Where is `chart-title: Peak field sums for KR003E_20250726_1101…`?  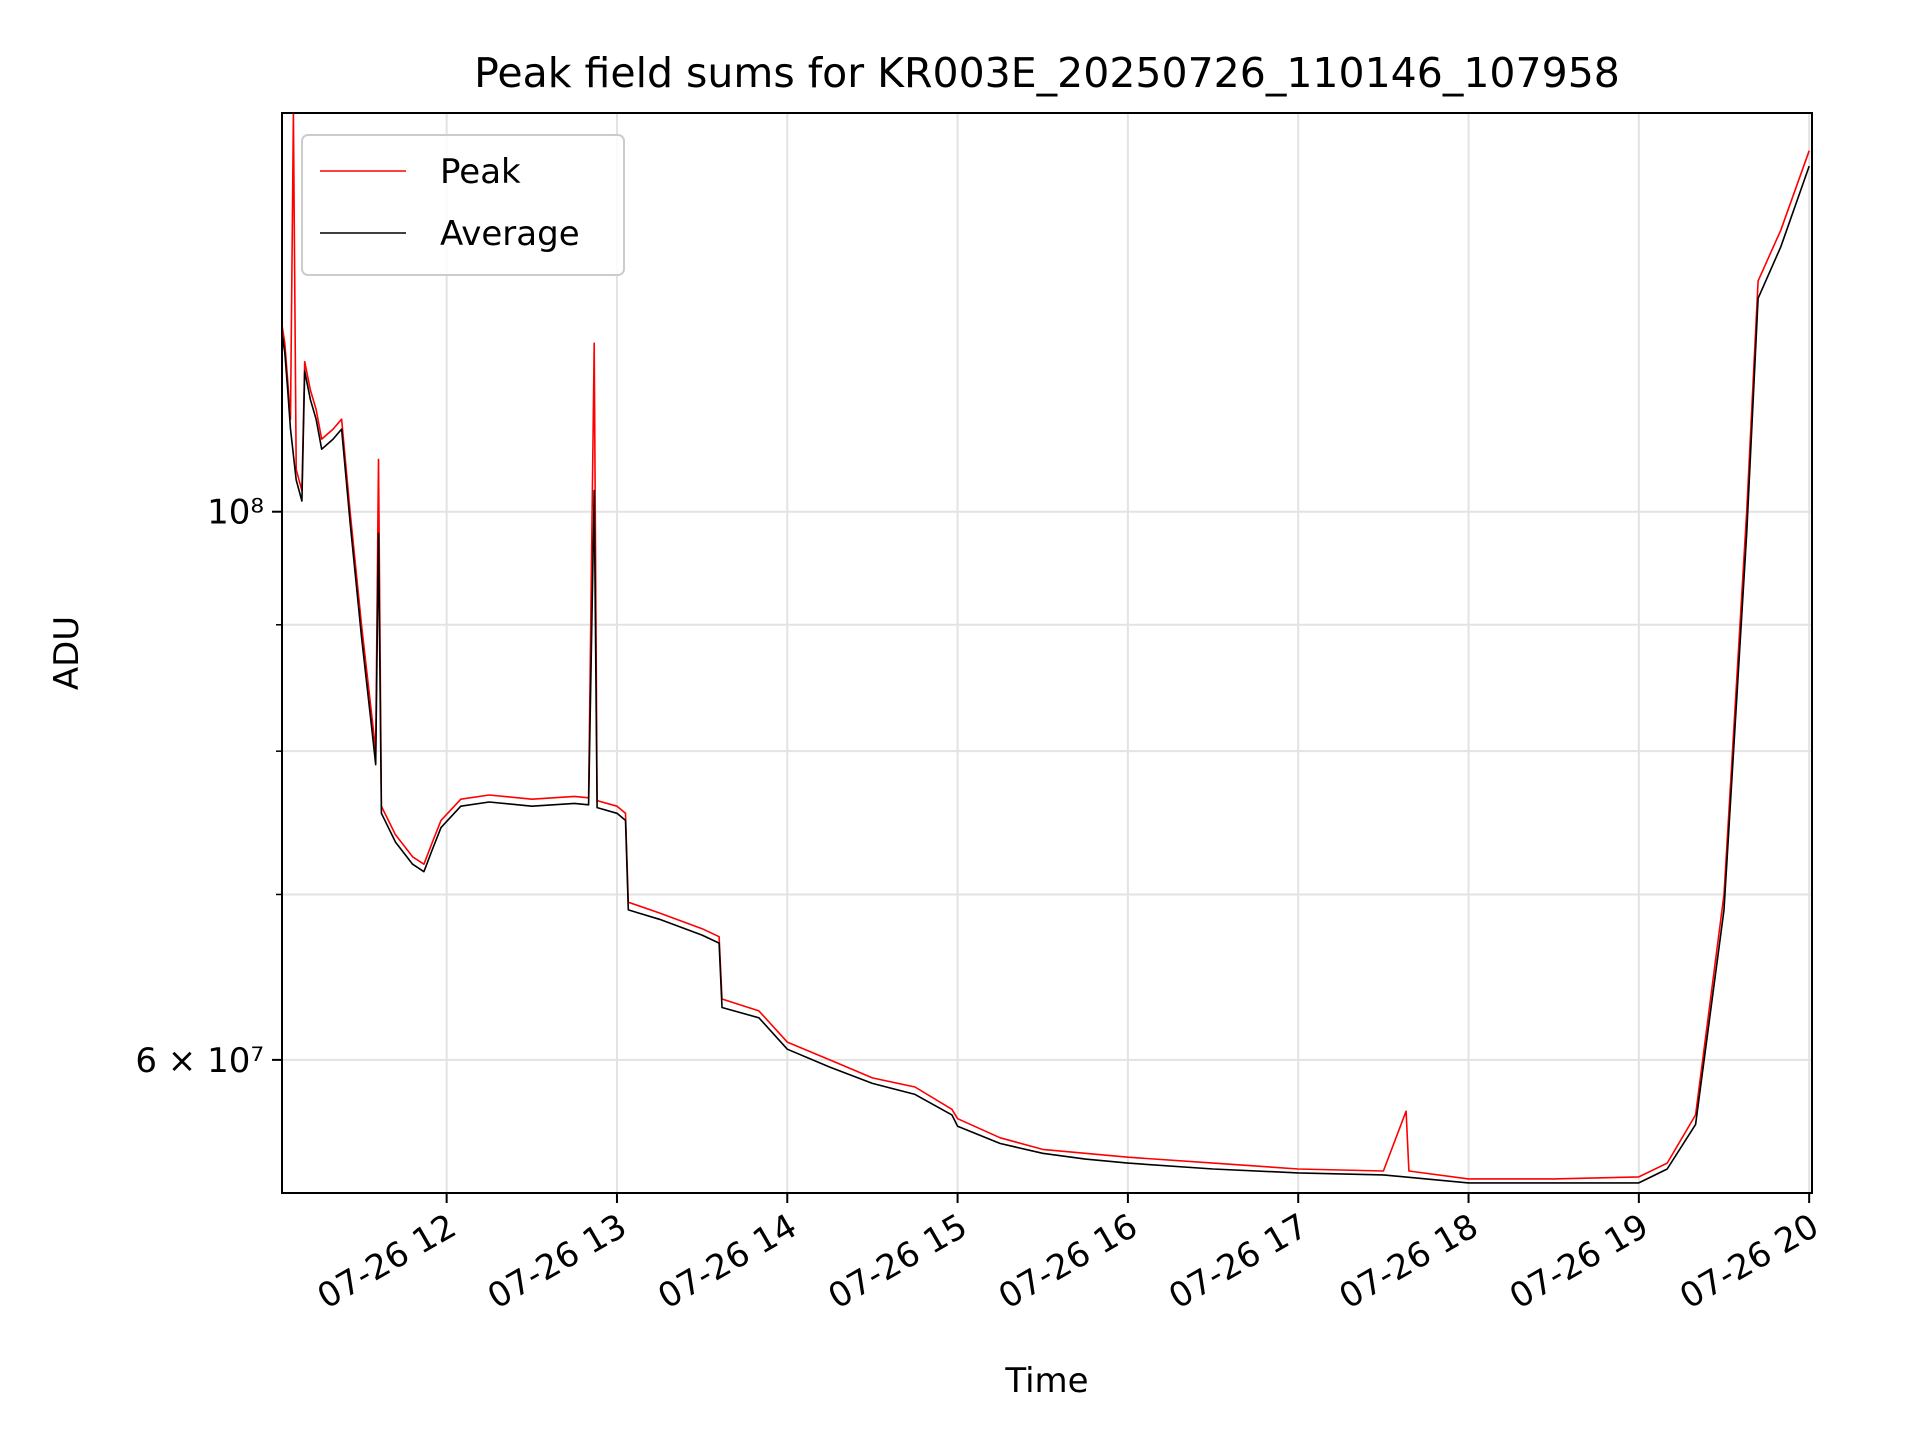
chart-title: Peak field sums for KR003E_20250726_1101… is located at coordinates (1047, 73).